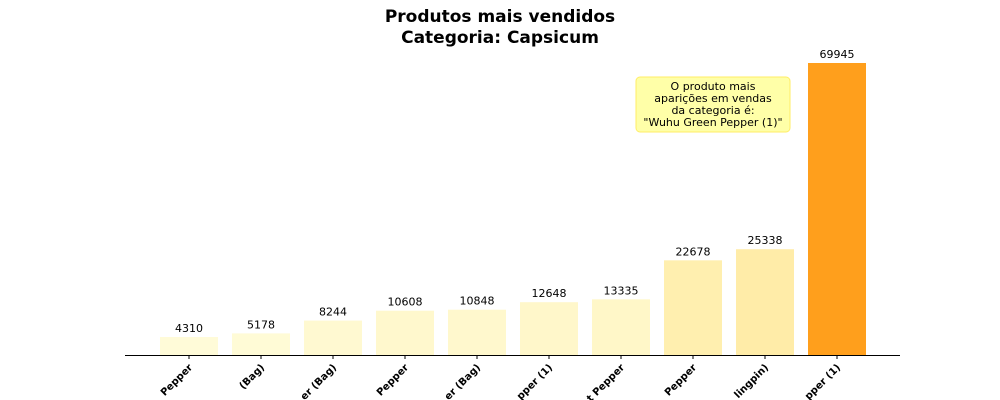 Image resolution: width=1000 pixels, height=400 pixels. What do you see at coordinates (393, 380) in the screenshot?
I see `x-tick-label-3: Pepper` at bounding box center [393, 380].